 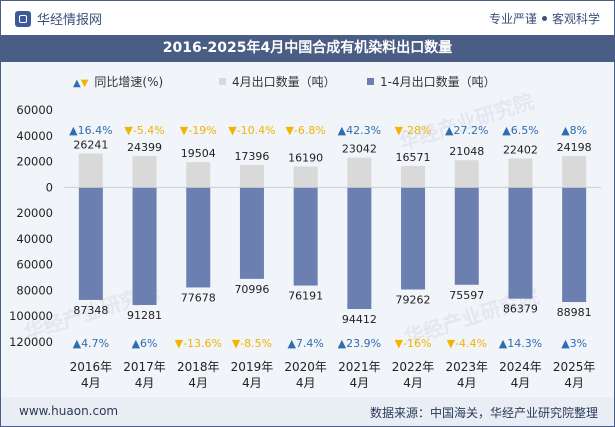 What do you see at coordinates (90, 130) in the screenshot?
I see `april-growth-label: ▲16.4%` at bounding box center [90, 130].